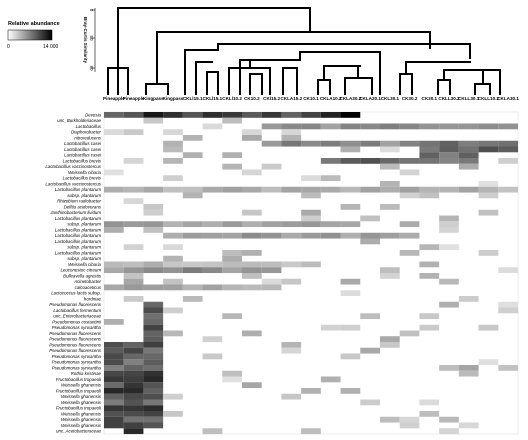 The image size is (528, 440). Describe the element at coordinates (75, 212) in the screenshot. I see `taxon-label: Janthinobacterium lividum` at that location.